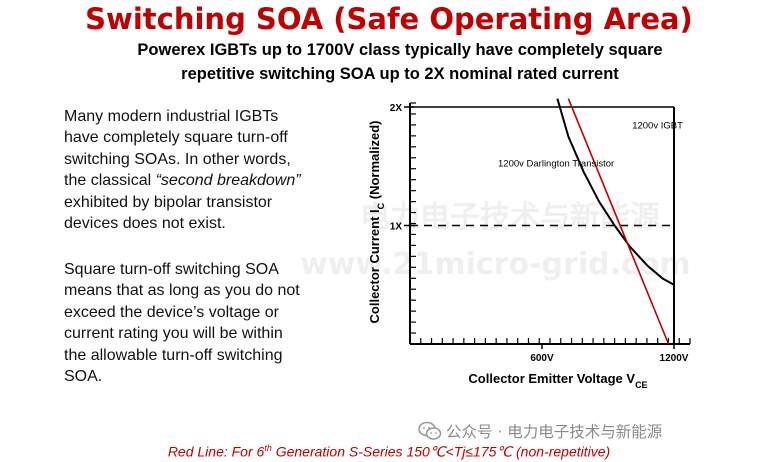 Image resolution: width=778 pixels, height=462 pixels. Describe the element at coordinates (173, 355) in the screenshot. I see `para2-line: the allowable turn-off switching` at that location.